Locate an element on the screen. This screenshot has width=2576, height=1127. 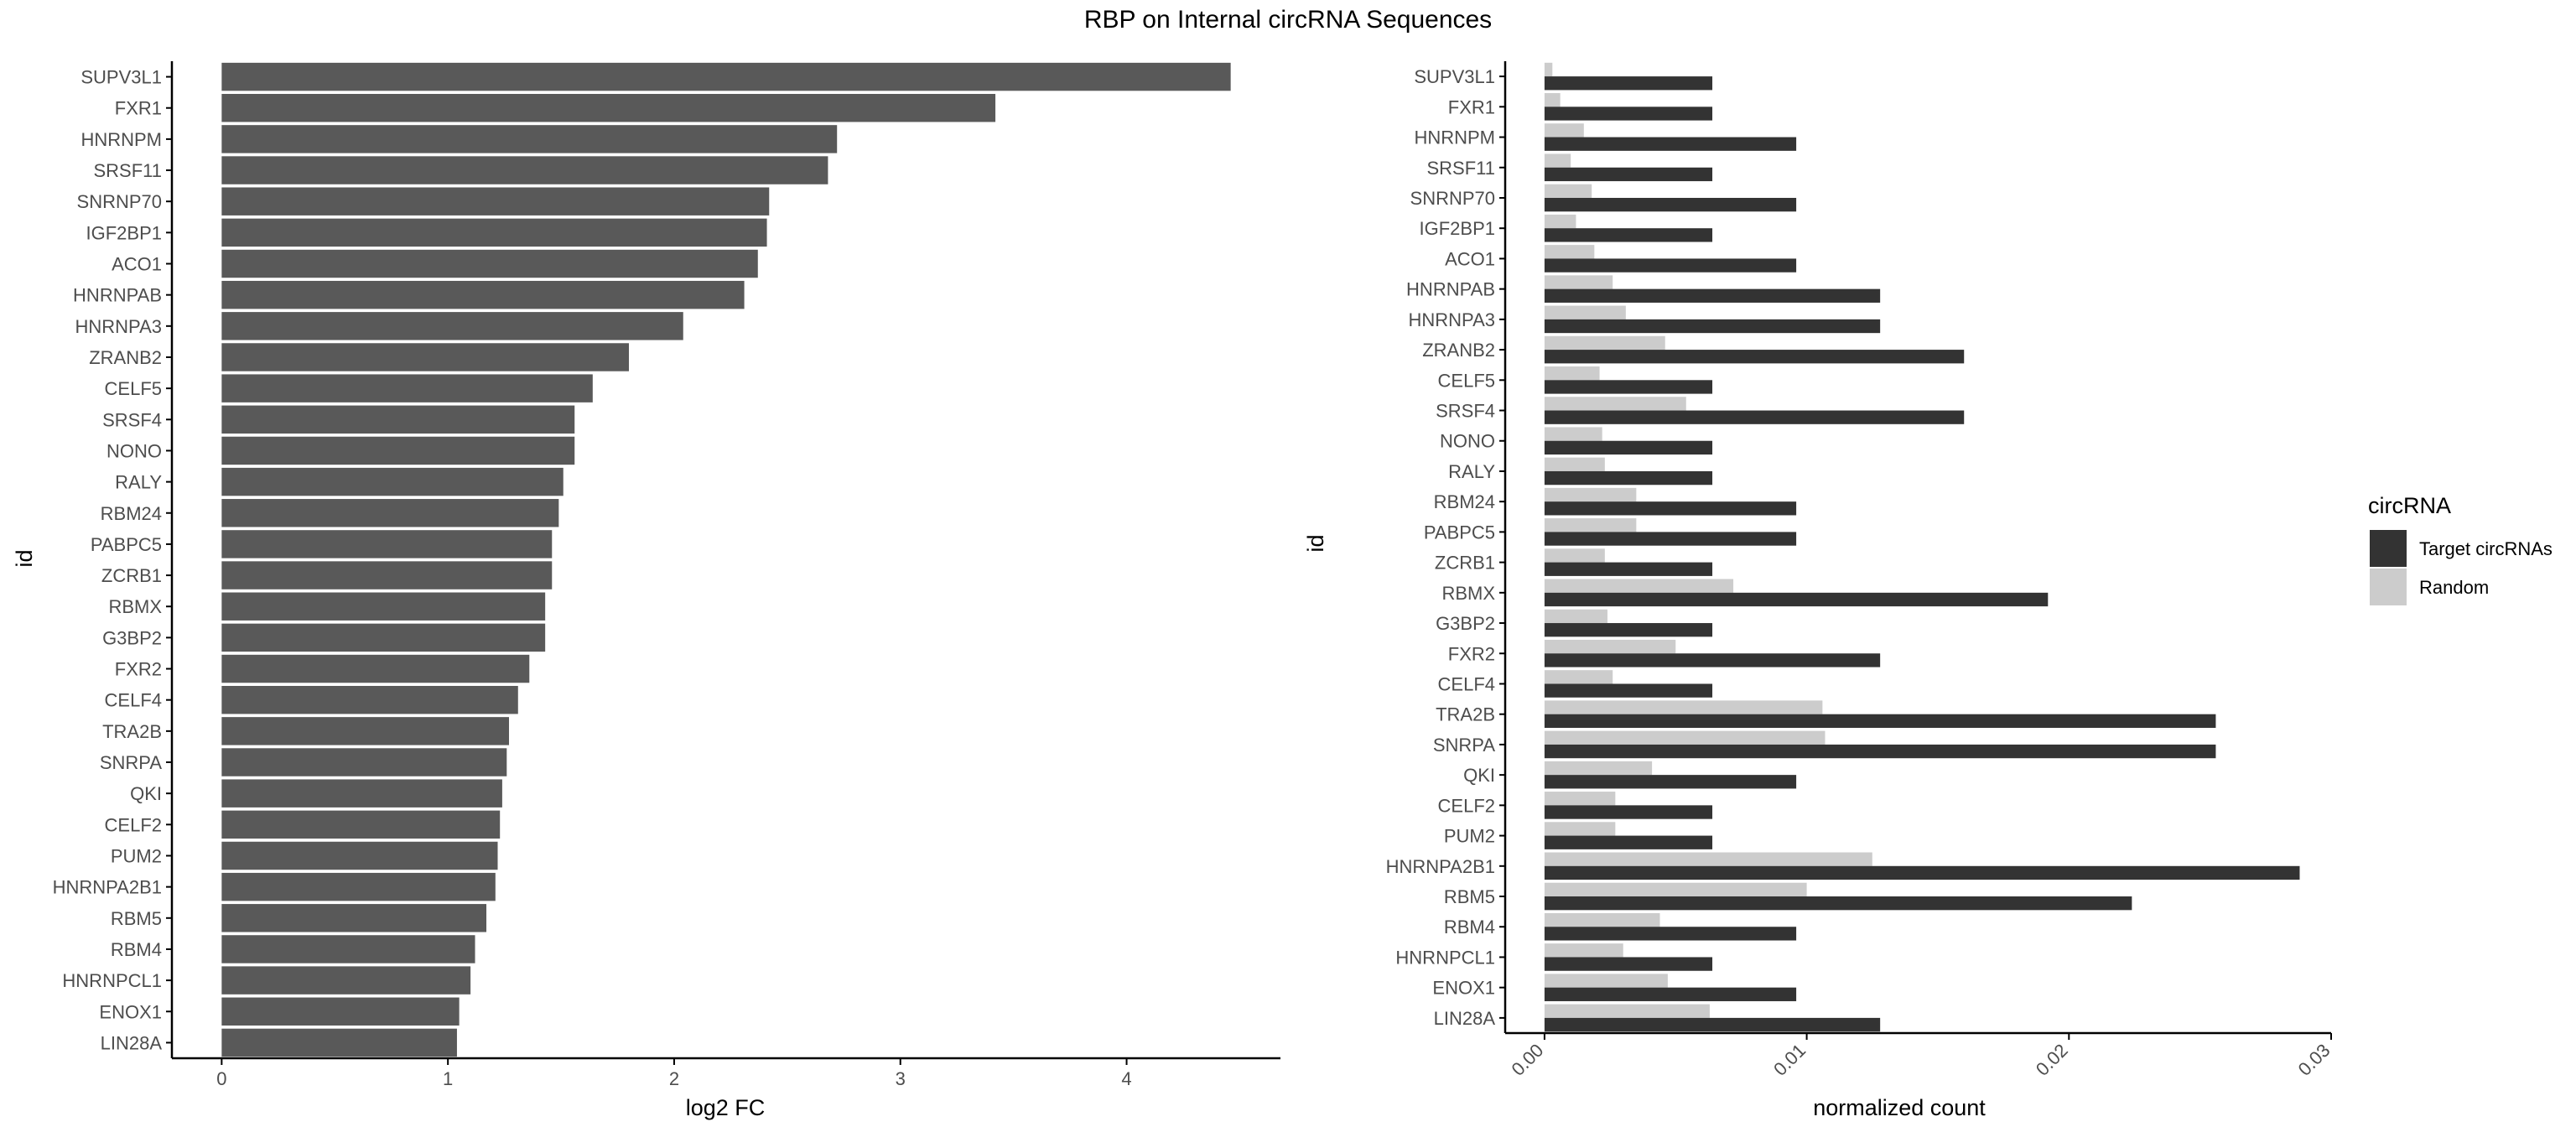
right-y-tick-label-snrpa: SNRPA is located at coordinates (1464, 745).